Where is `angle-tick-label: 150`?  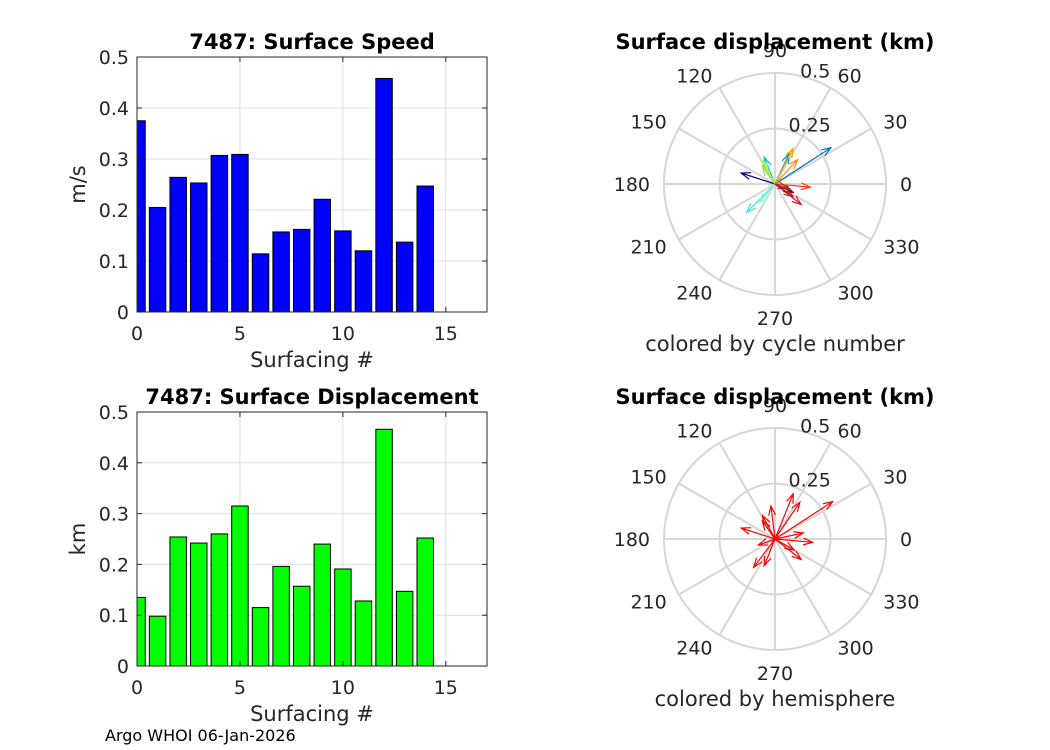 angle-tick-label: 150 is located at coordinates (648, 478).